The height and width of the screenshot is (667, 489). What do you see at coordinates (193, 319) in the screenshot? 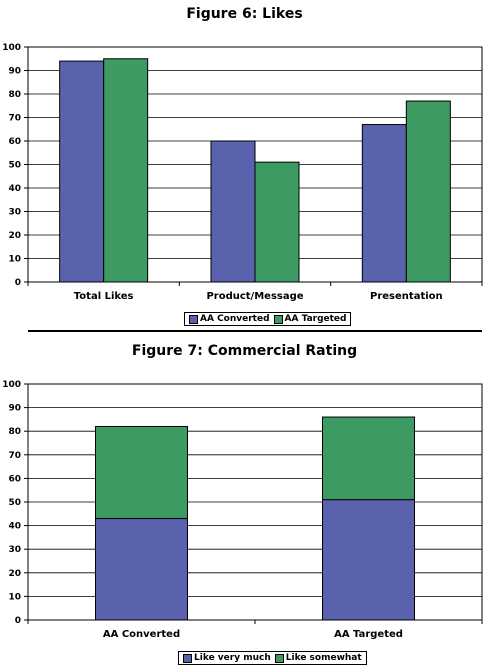
I see `legend-swatch-aa-converted` at bounding box center [193, 319].